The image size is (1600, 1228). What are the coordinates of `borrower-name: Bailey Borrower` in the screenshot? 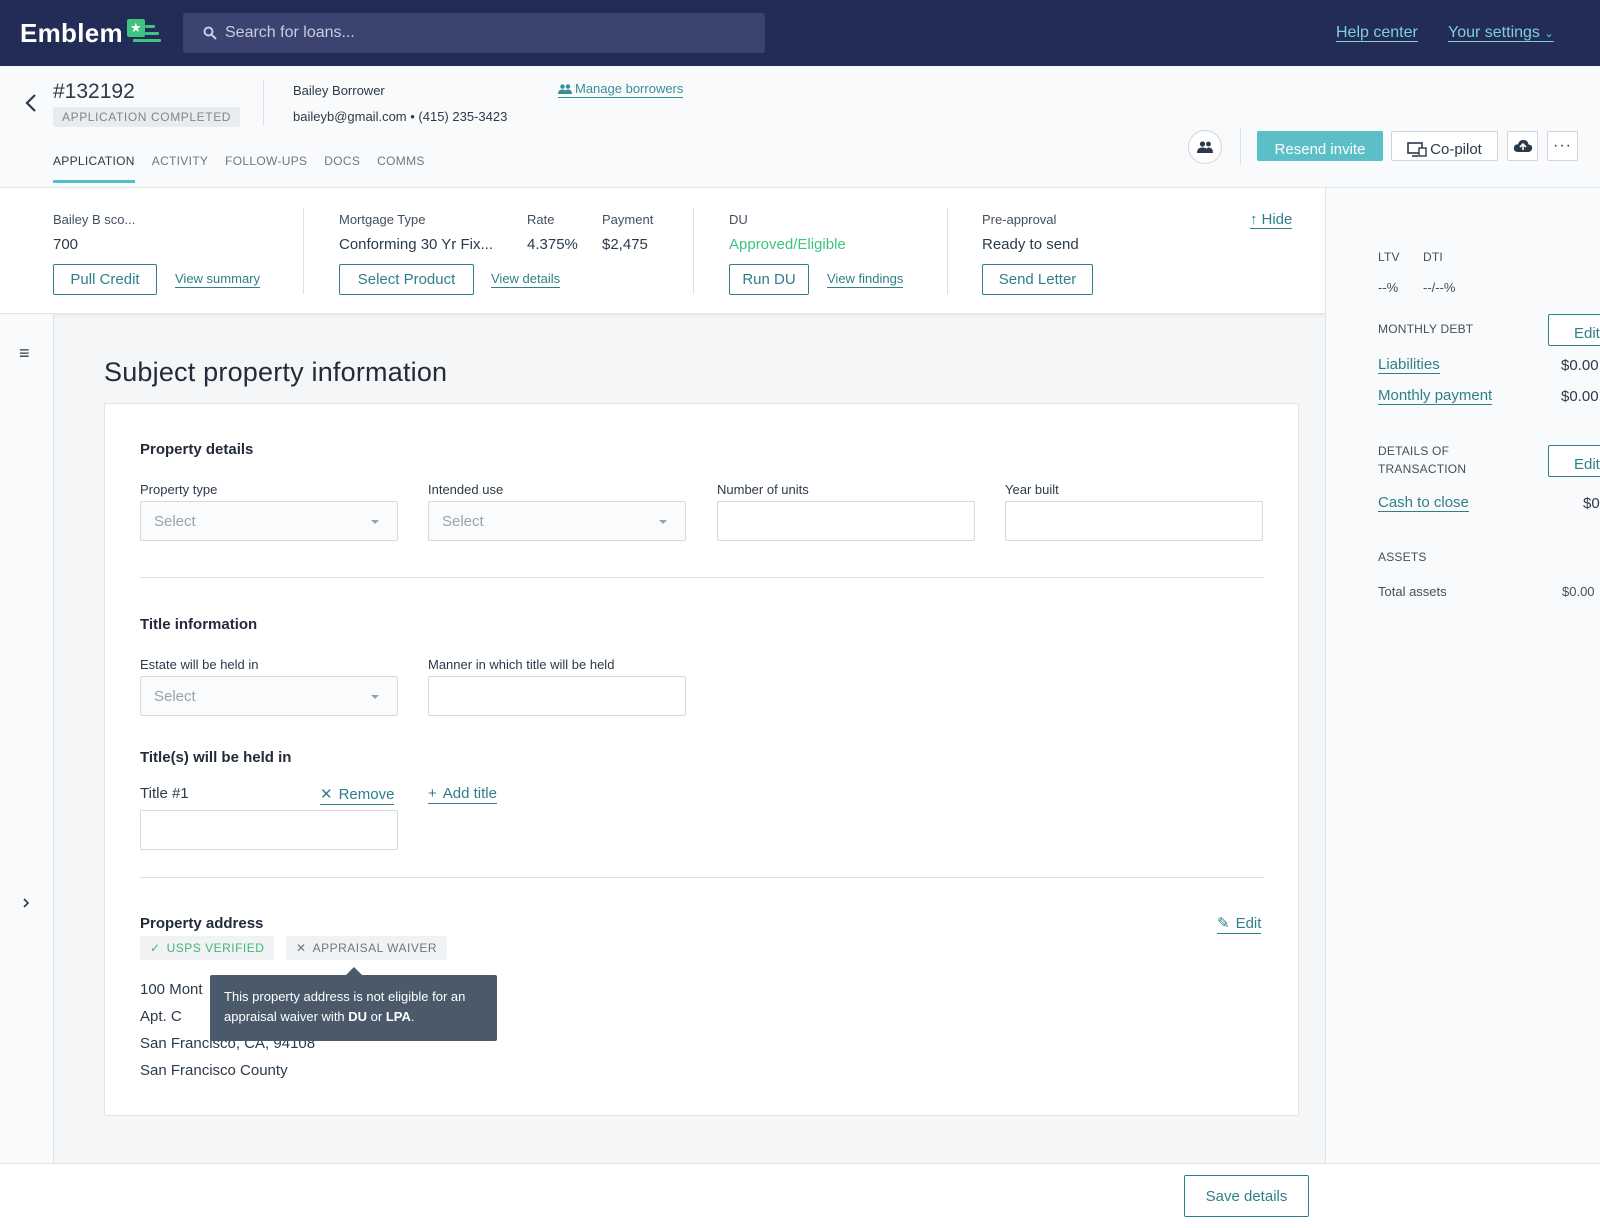 It's located at (339, 90).